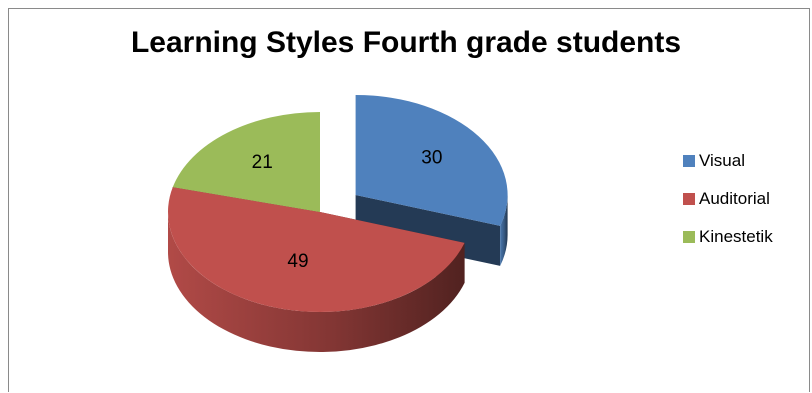 Image resolution: width=812 pixels, height=393 pixels. I want to click on legend-label-visual: Visual, so click(722, 160).